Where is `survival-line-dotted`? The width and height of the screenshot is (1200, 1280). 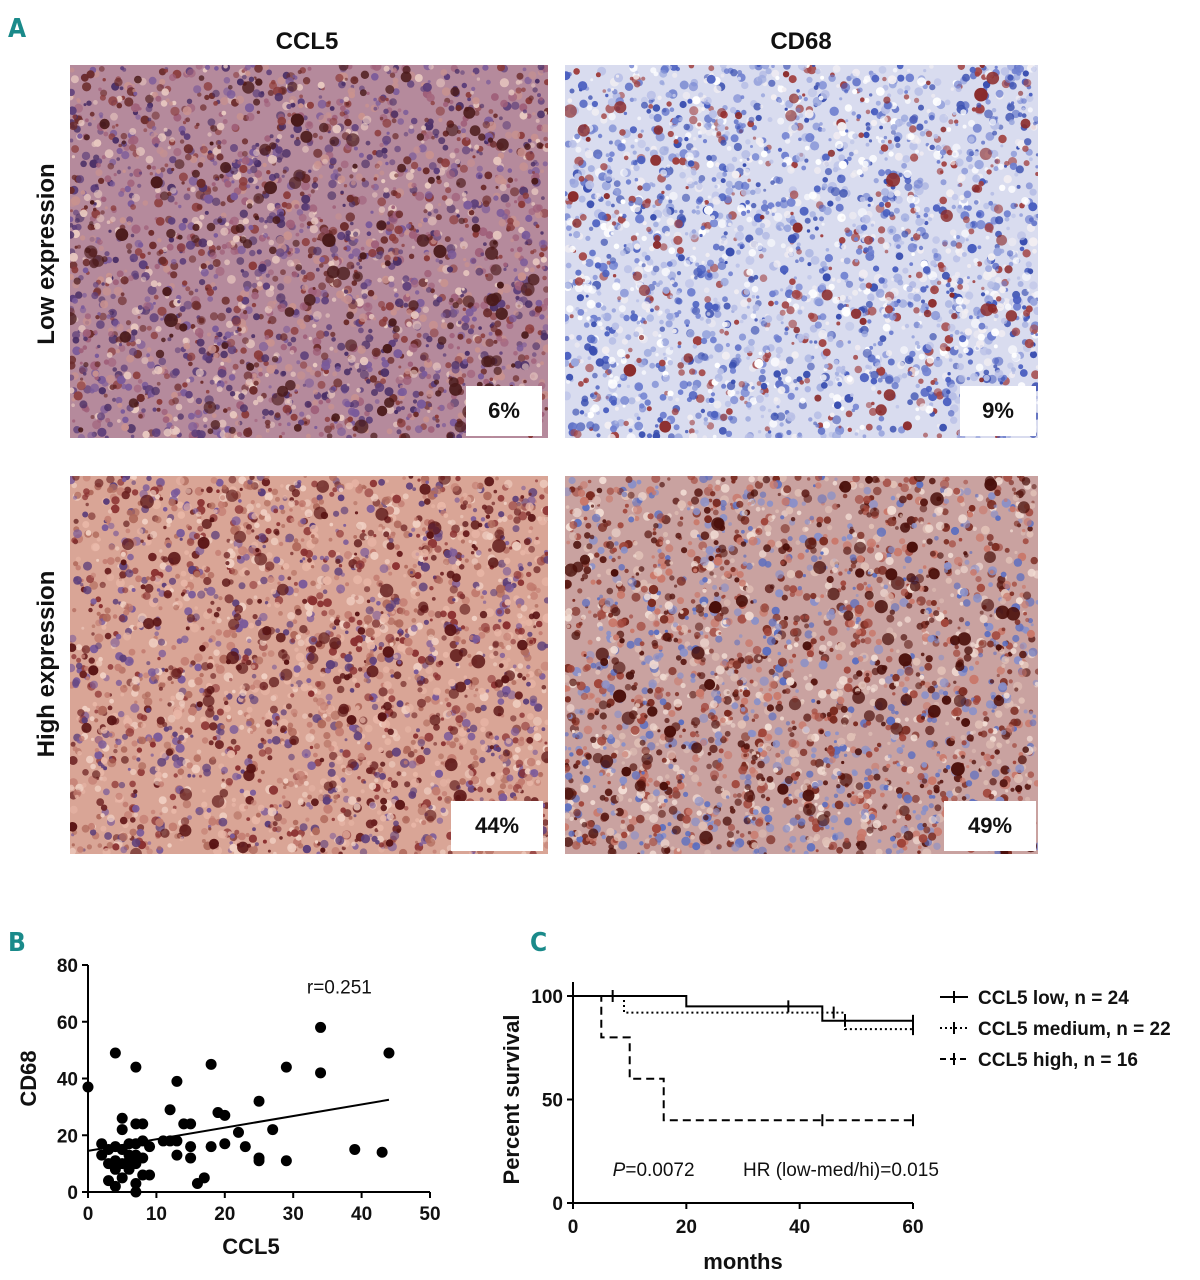
survival-line-dotted is located at coordinates (743, 1013).